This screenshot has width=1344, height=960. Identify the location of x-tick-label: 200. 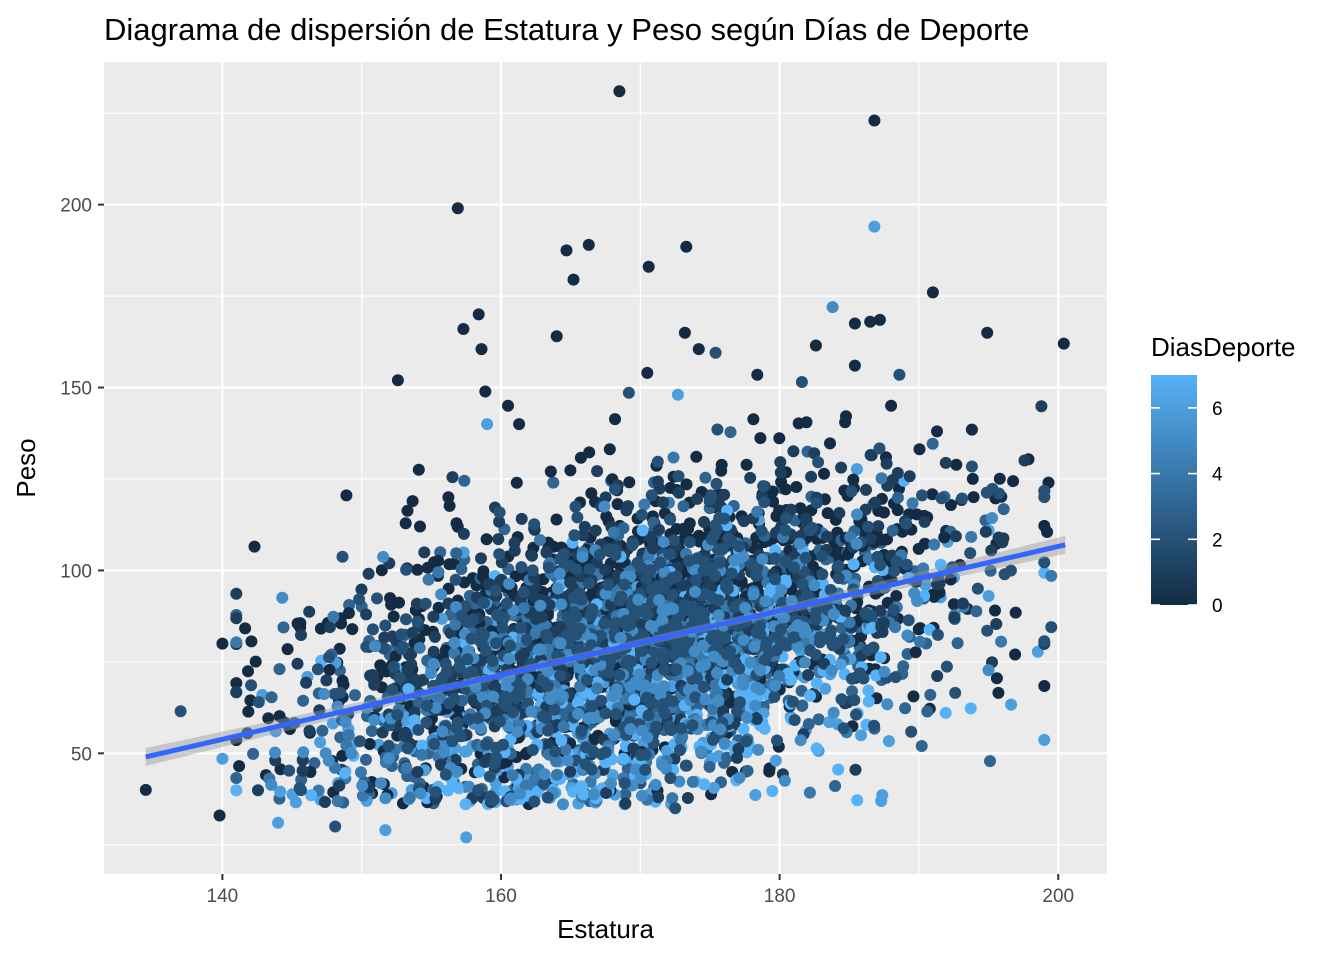
(1058, 896).